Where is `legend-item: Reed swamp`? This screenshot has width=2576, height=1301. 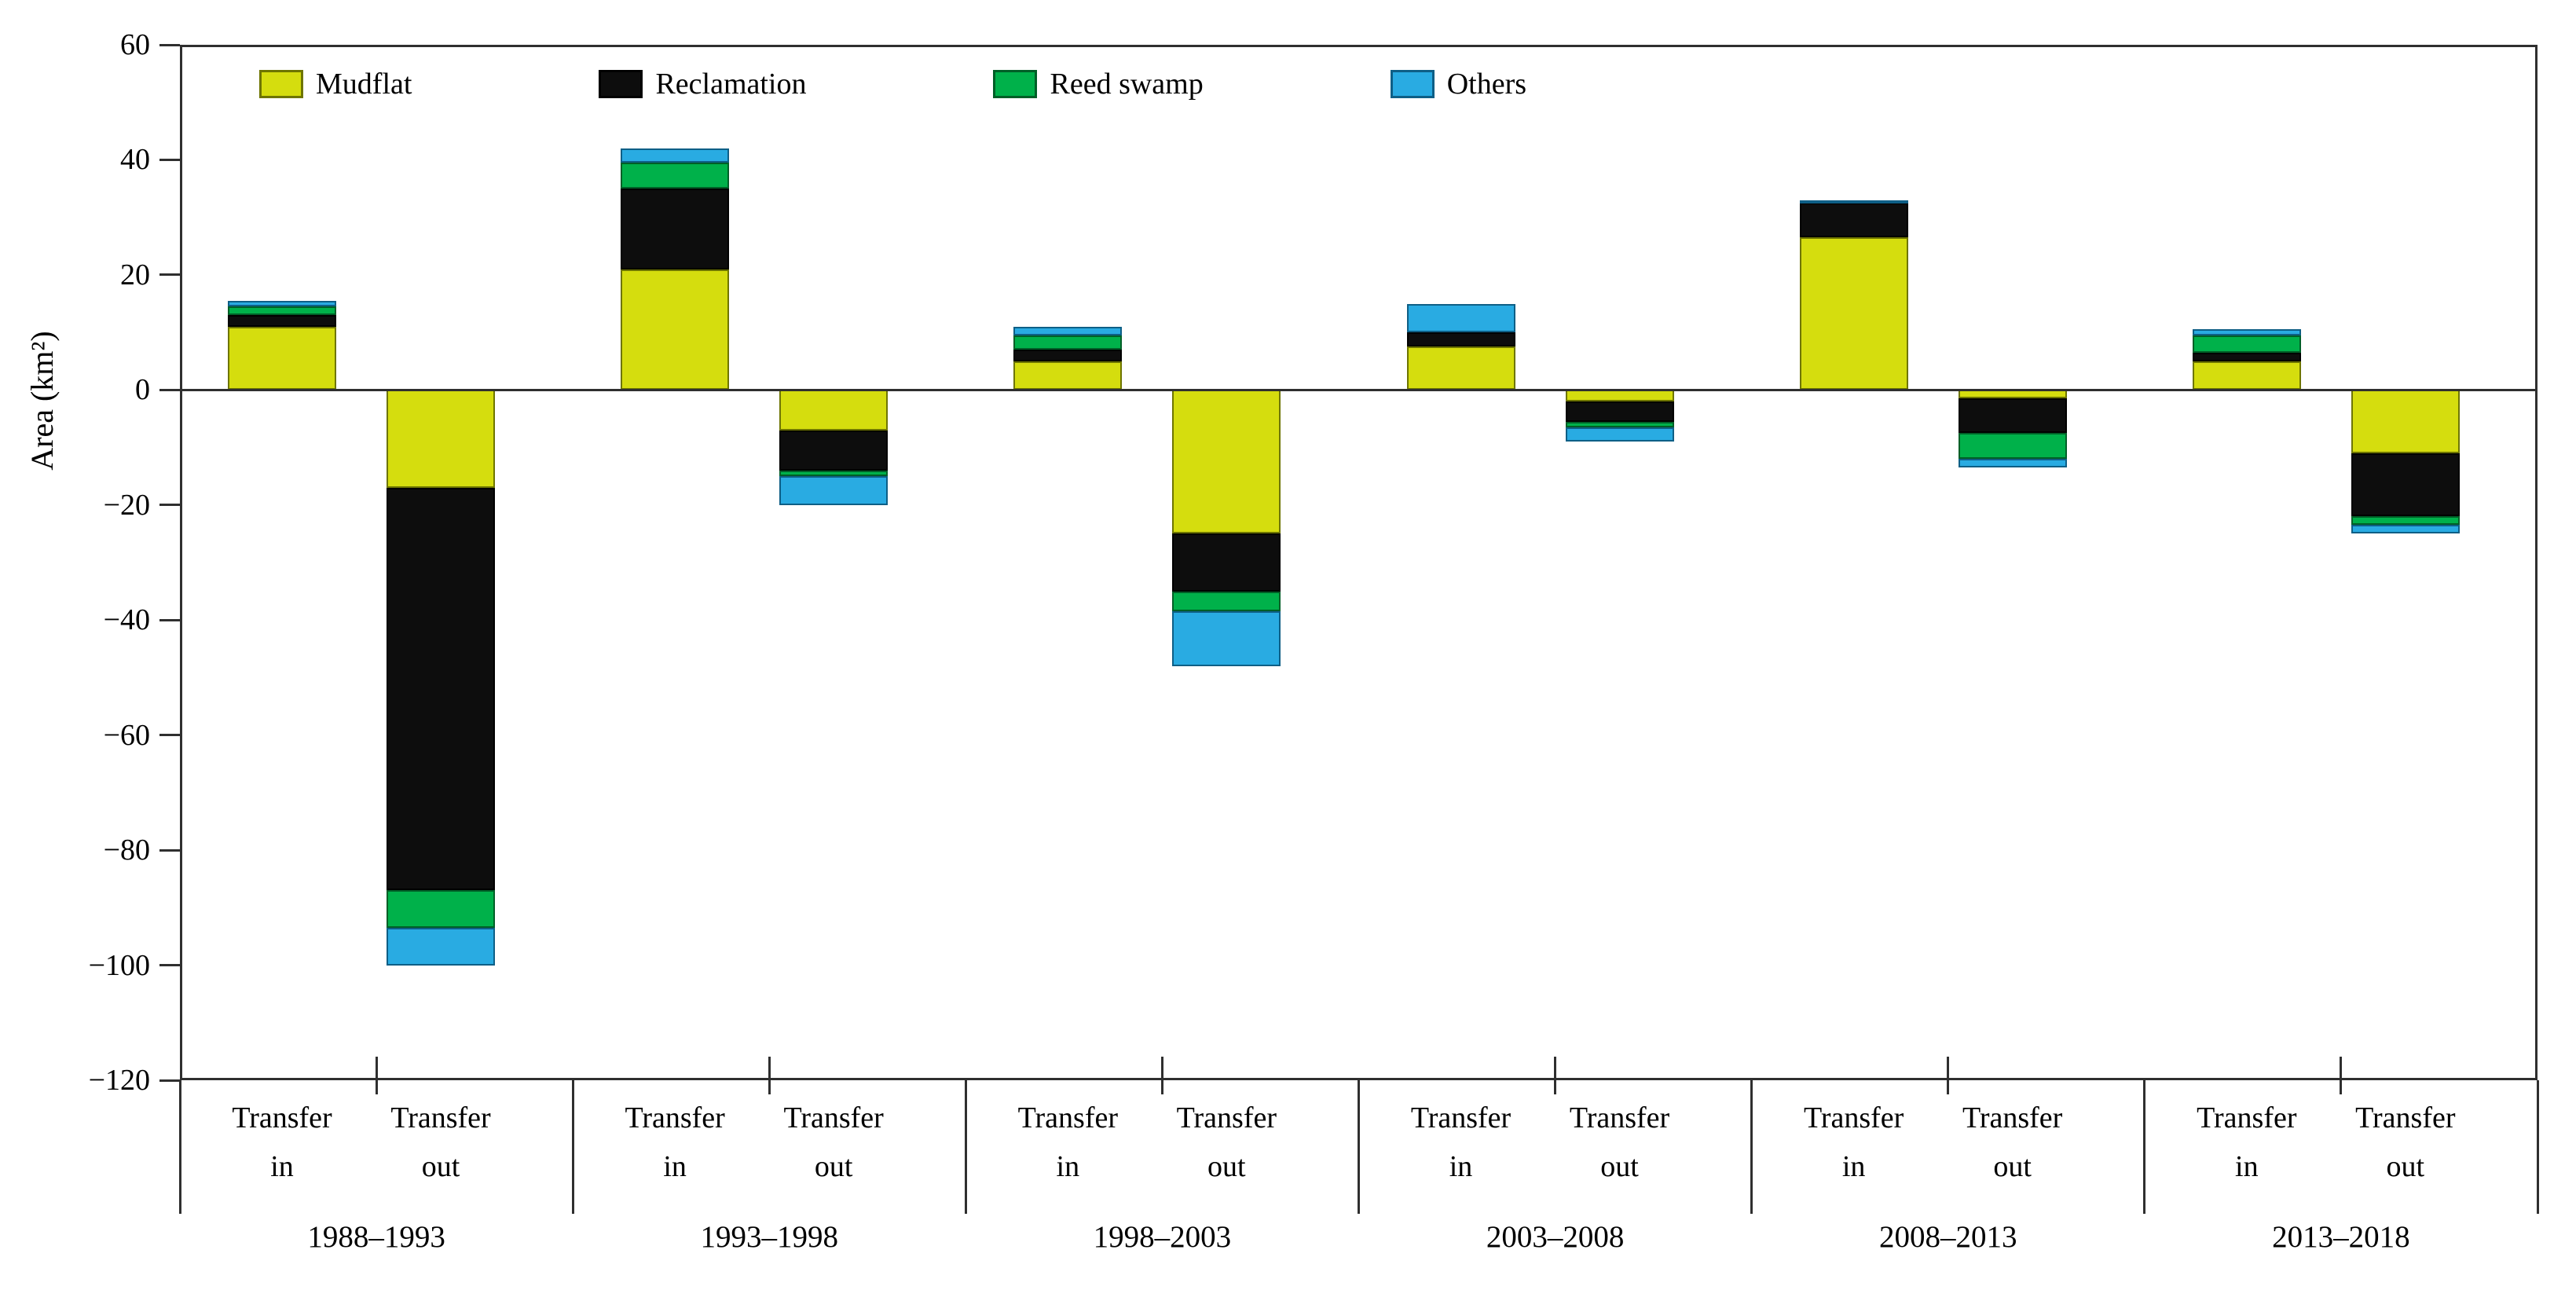 legend-item: Reed swamp is located at coordinates (1098, 84).